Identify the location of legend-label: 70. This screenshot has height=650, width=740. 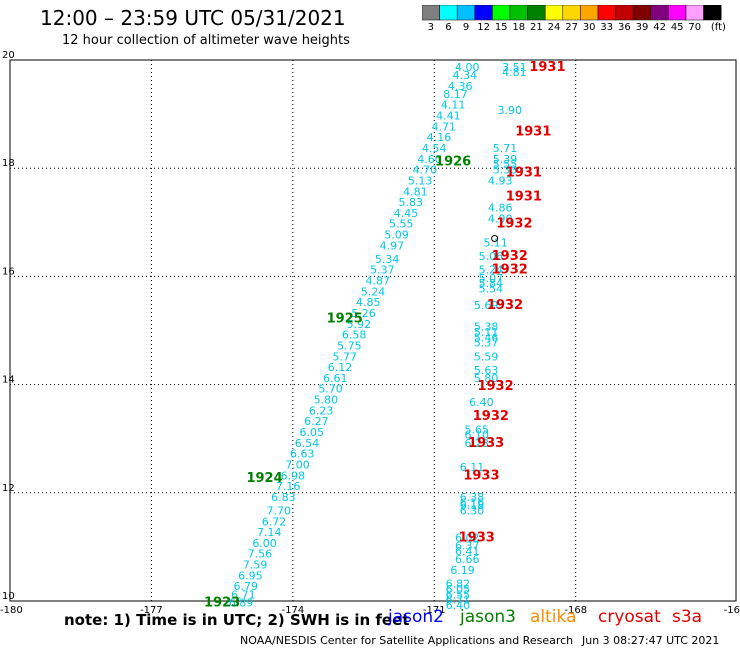
(695, 27).